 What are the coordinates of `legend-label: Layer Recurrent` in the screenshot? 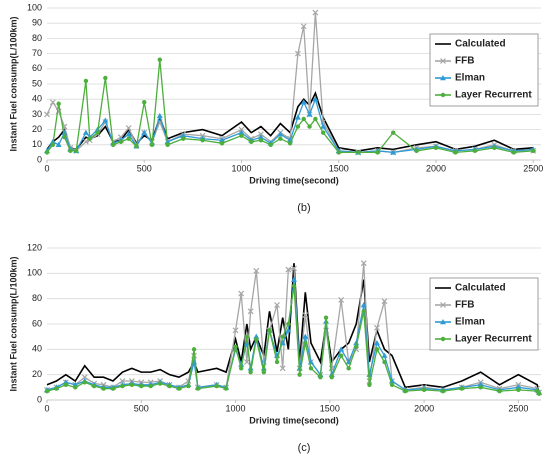 It's located at (493, 339).